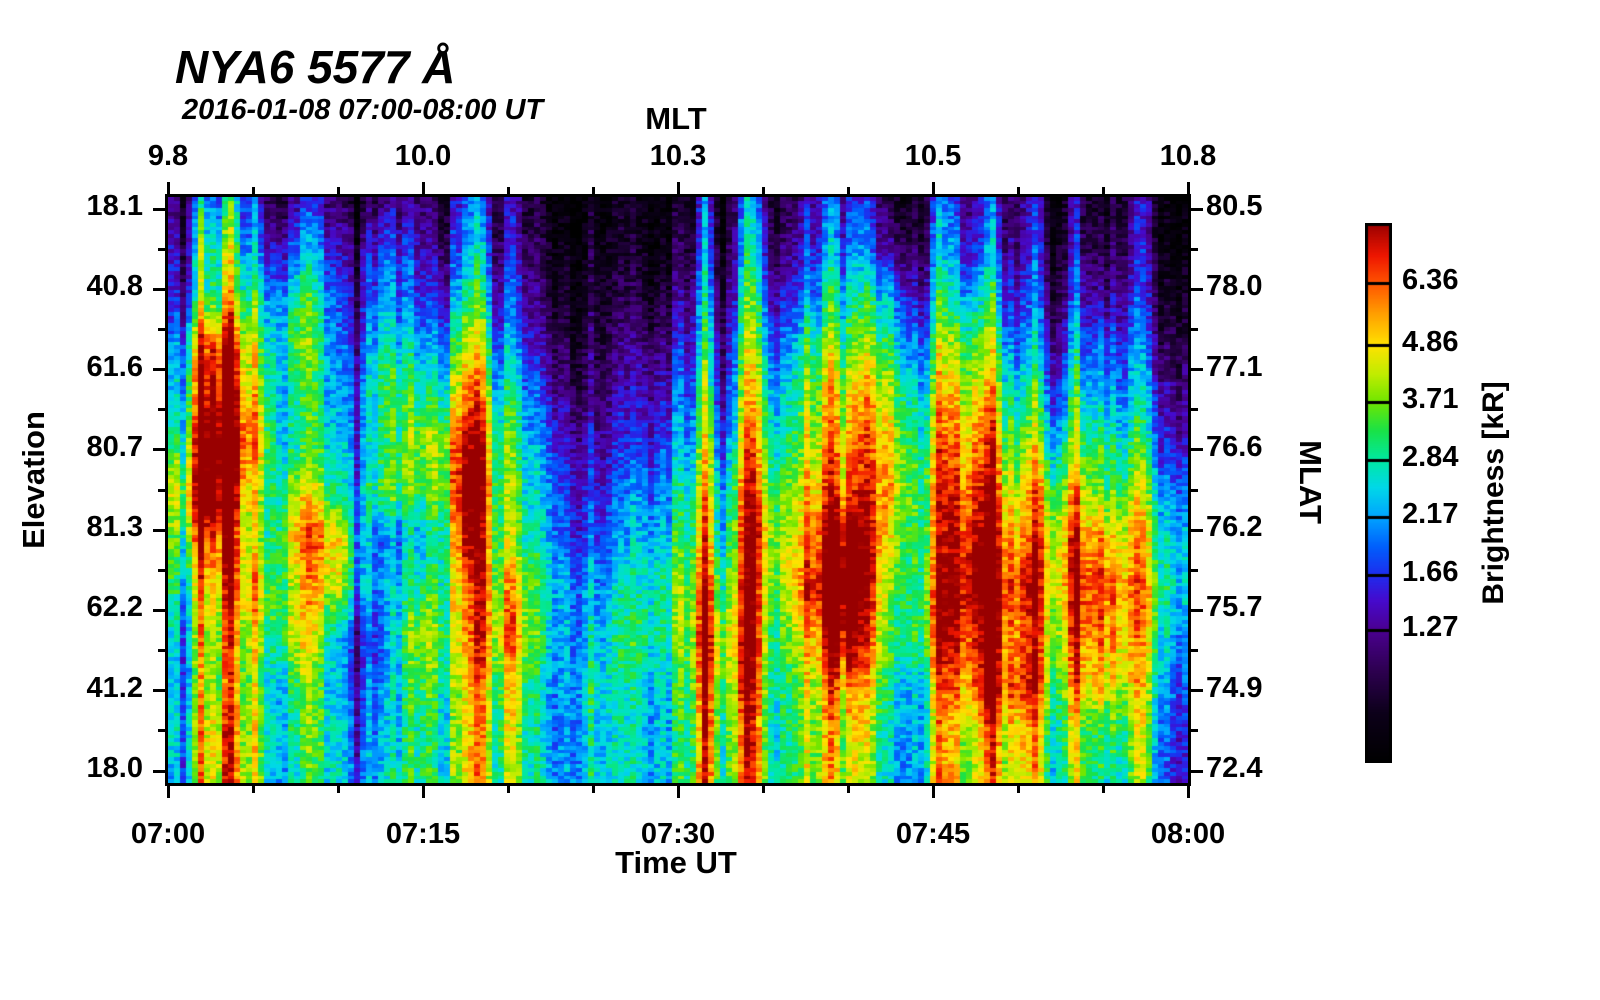 Image resolution: width=1600 pixels, height=1000 pixels. Describe the element at coordinates (676, 118) in the screenshot. I see `top-axis-title: MLT` at that location.